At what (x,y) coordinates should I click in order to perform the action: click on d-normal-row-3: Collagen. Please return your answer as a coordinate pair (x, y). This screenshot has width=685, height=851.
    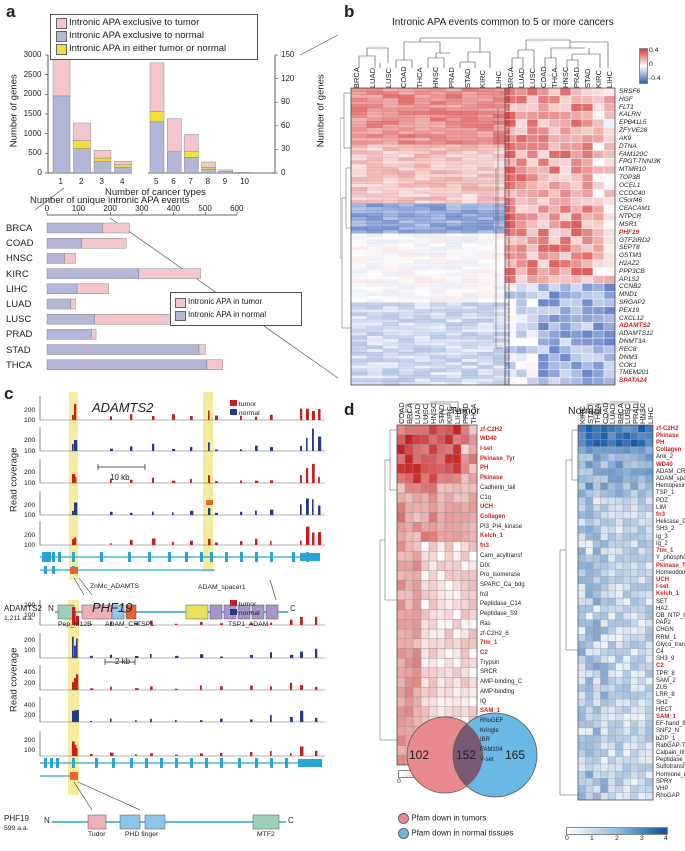
    Looking at the image, I should click on (669, 450).